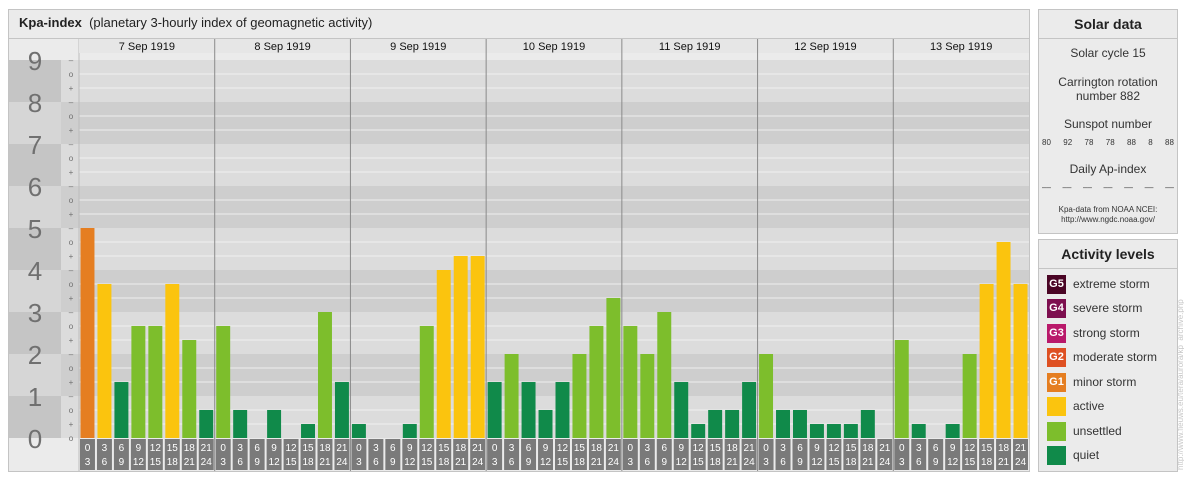  I want to click on ap-label: Daily Ap-index, so click(1108, 169).